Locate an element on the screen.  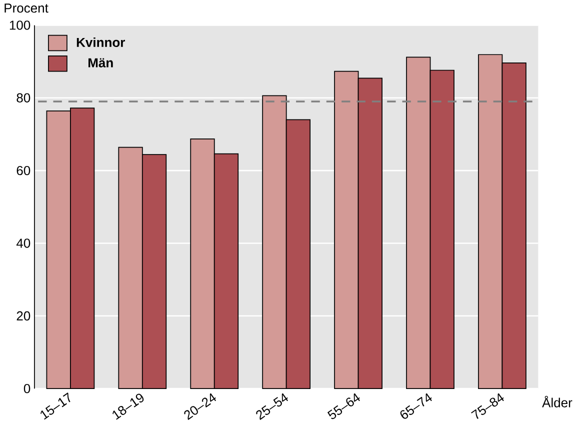
y-tick-label: 80 is located at coordinates (23, 97).